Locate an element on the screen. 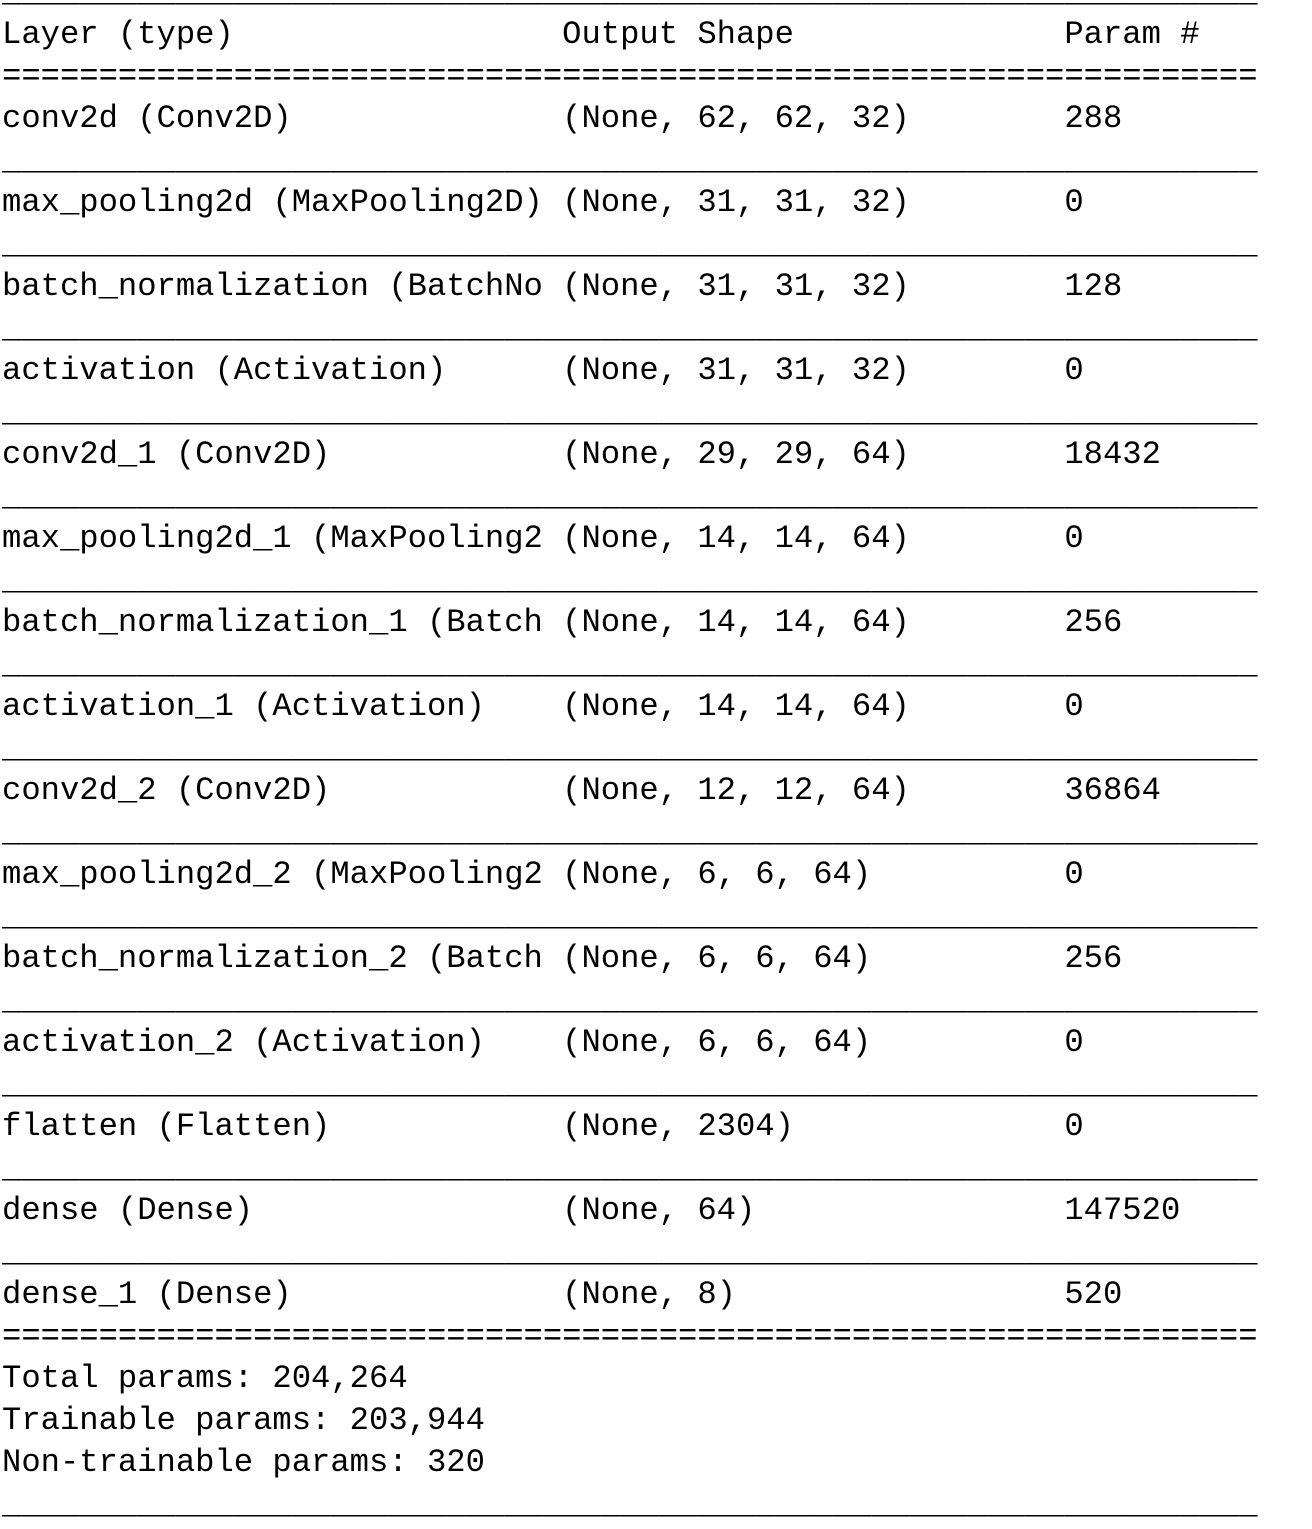 This screenshot has height=1529, width=1312. param-count: Param # is located at coordinates (1132, 34).